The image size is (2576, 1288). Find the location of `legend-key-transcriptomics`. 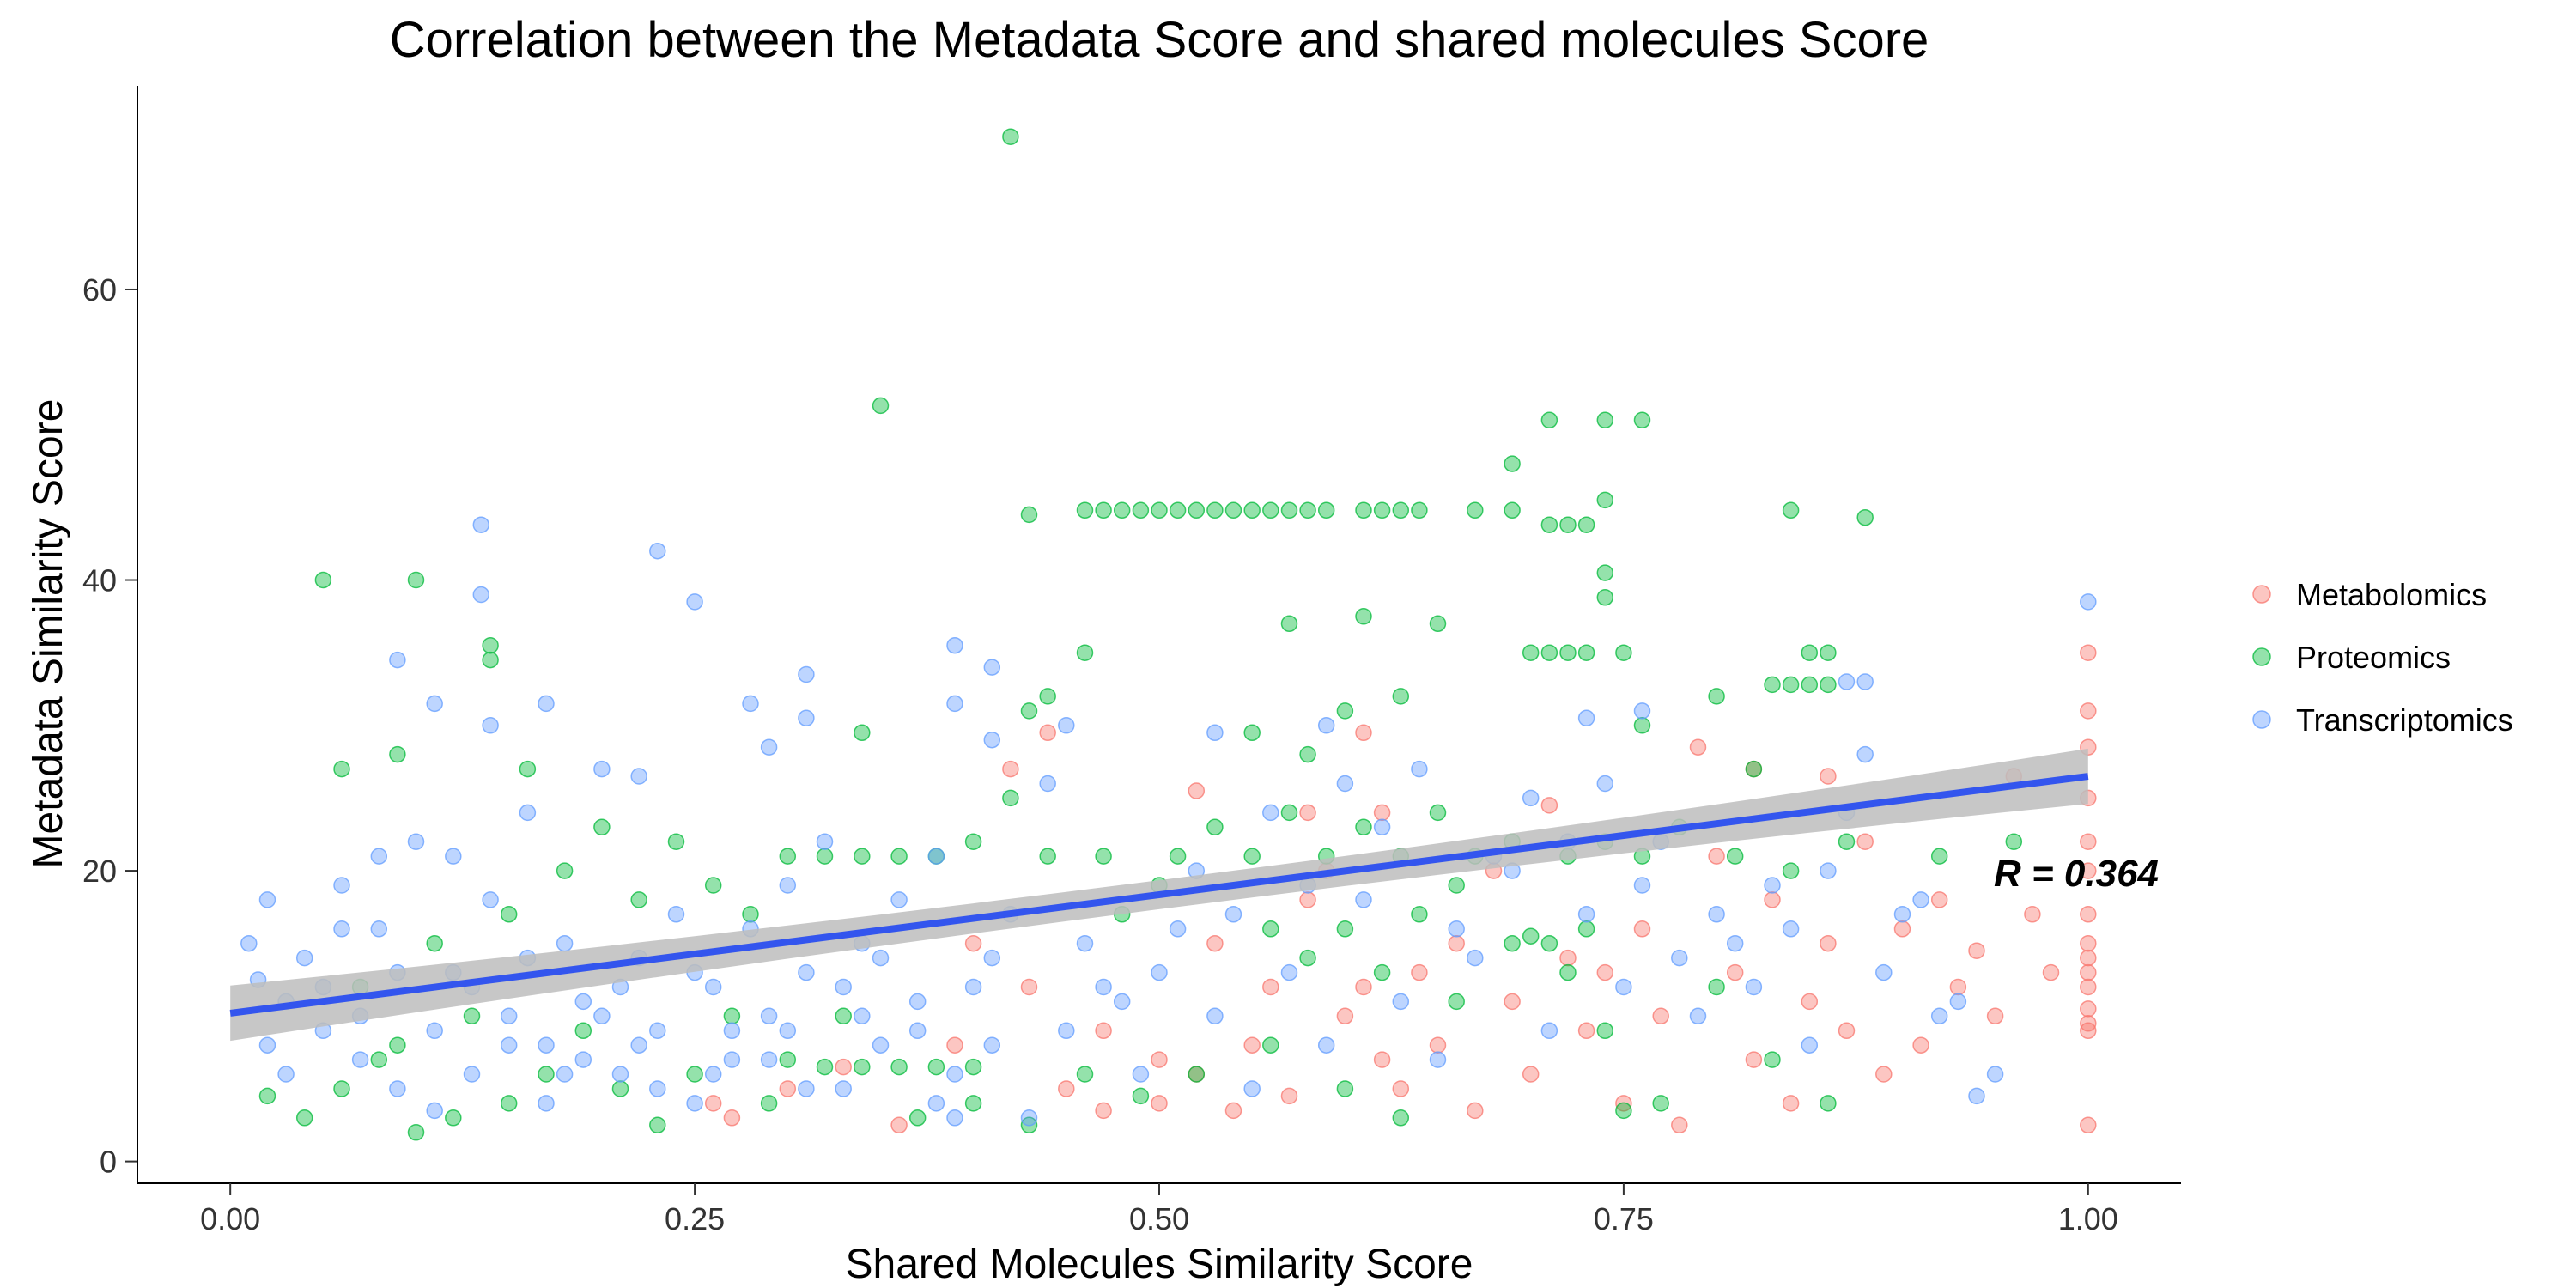

legend-key-transcriptomics is located at coordinates (2261, 719).